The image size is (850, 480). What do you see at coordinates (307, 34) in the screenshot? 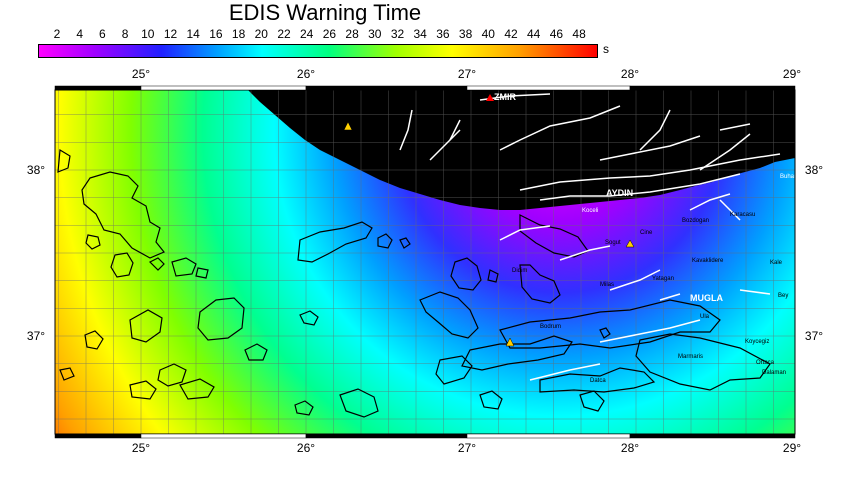
I see `colorbar-tick-label: 24` at bounding box center [307, 34].